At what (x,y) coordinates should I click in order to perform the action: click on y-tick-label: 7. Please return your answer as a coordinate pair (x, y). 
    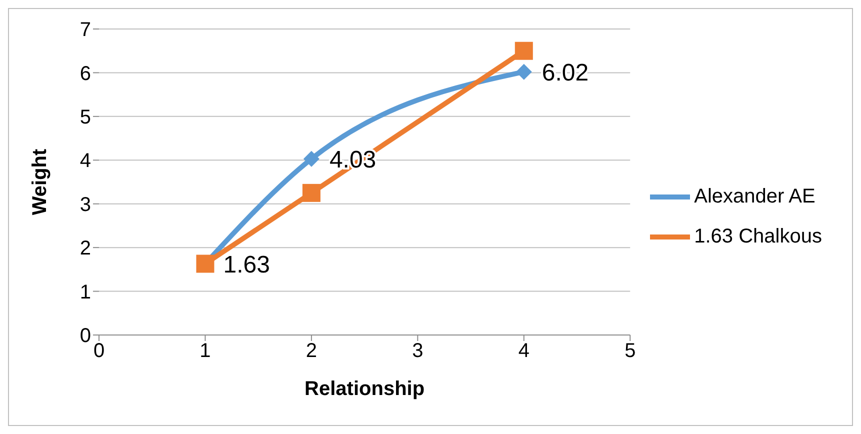
    Looking at the image, I should click on (85, 30).